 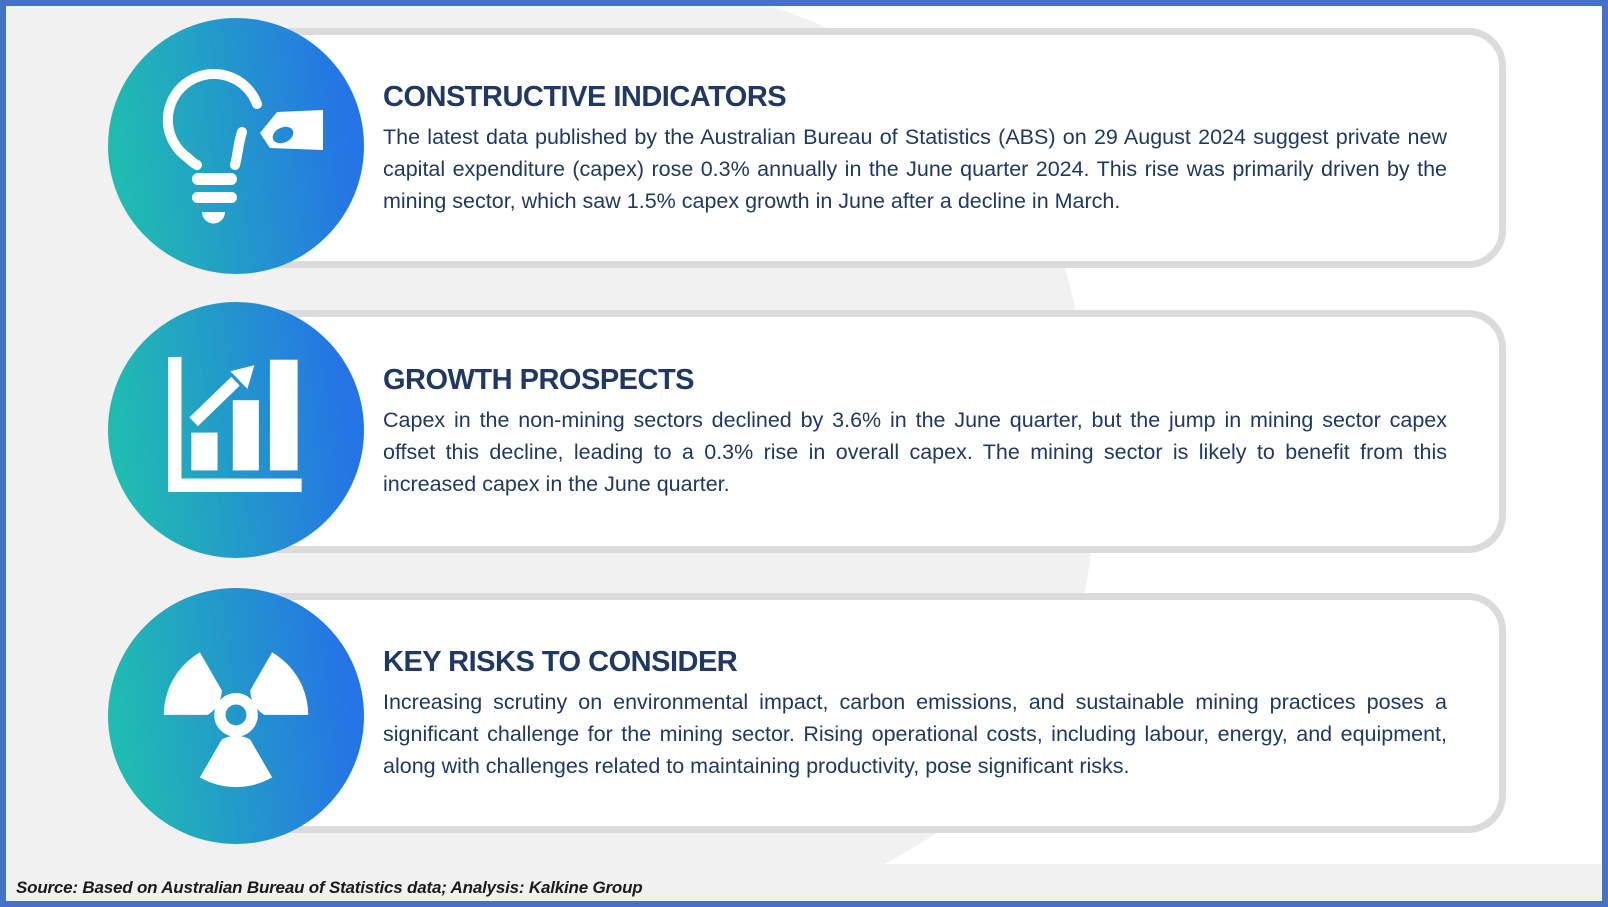 I want to click on icon-badge-constructive-indicators, so click(x=236, y=146).